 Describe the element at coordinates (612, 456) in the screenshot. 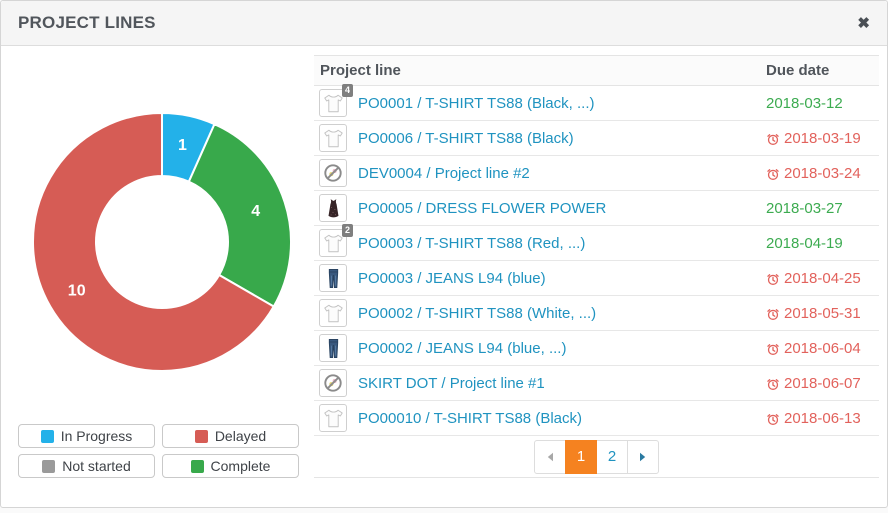

I see `pagination-page-2: 2` at that location.